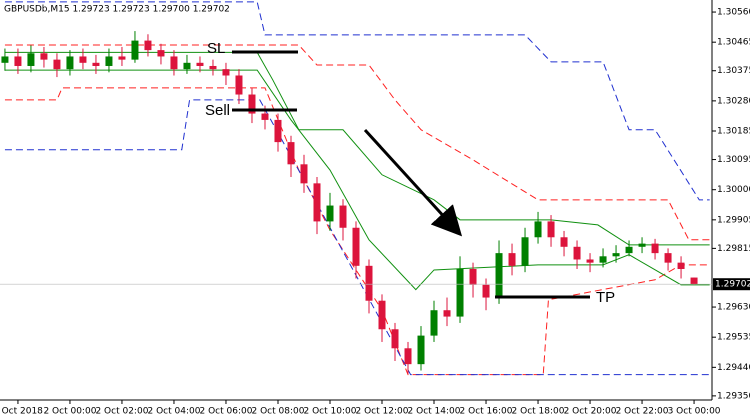  Describe the element at coordinates (733, 160) in the screenshot. I see `y-tick-label: 1.30095` at that location.